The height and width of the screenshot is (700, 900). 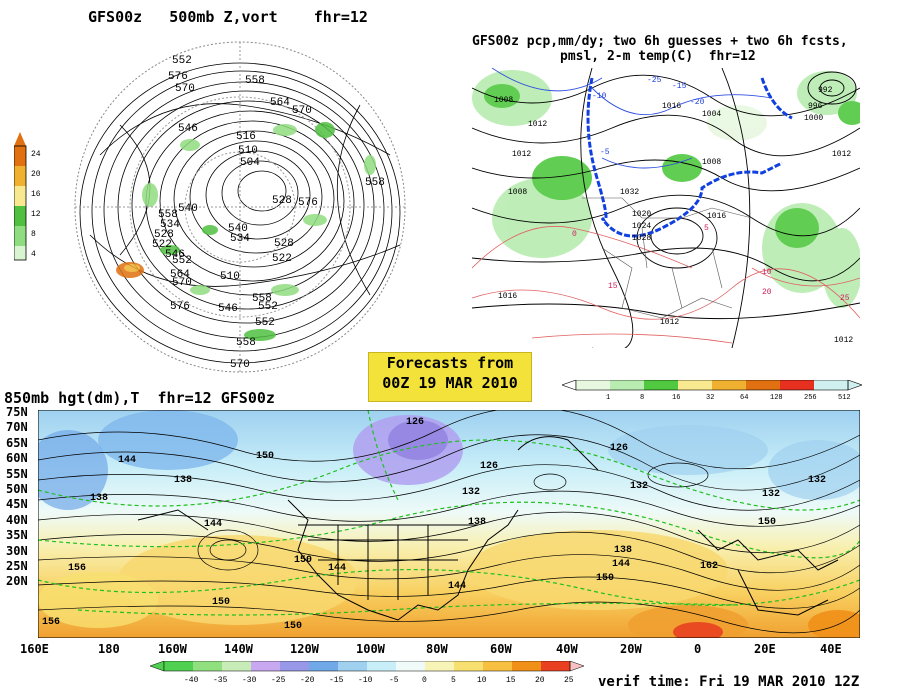 What do you see at coordinates (230, 277) in the screenshot?
I see `contour-label: 510` at bounding box center [230, 277].